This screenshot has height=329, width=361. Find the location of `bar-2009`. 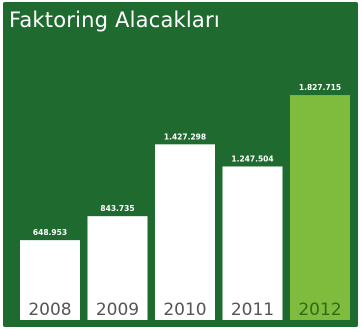

bar-2009 is located at coordinates (117, 268).